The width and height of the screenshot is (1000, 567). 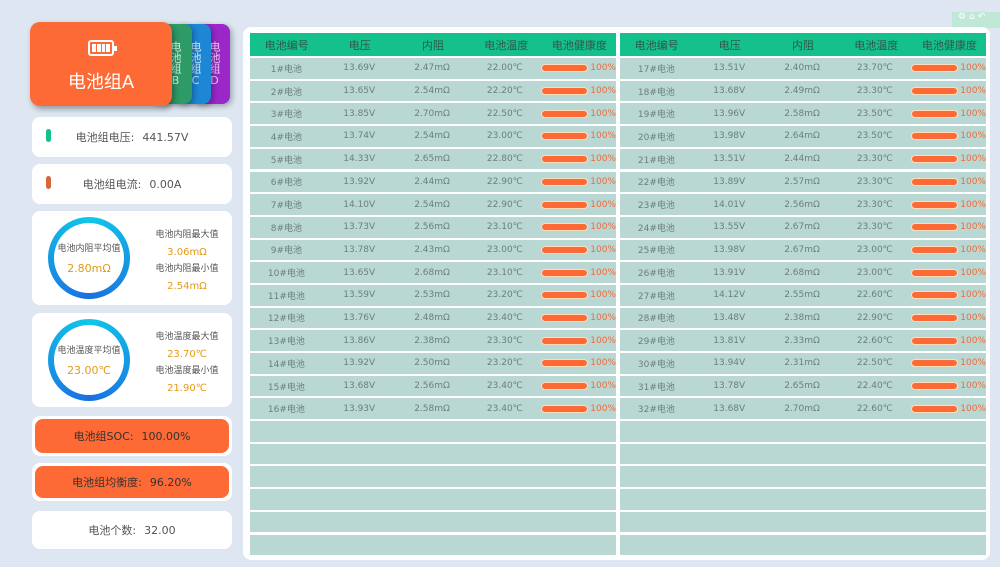 What do you see at coordinates (432, 204) in the screenshot?
I see `cell-resistance: 2.54mΩ` at bounding box center [432, 204].